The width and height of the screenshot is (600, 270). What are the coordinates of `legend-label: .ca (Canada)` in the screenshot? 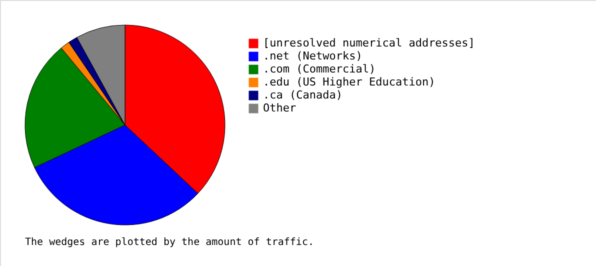 It's located at (302, 95).